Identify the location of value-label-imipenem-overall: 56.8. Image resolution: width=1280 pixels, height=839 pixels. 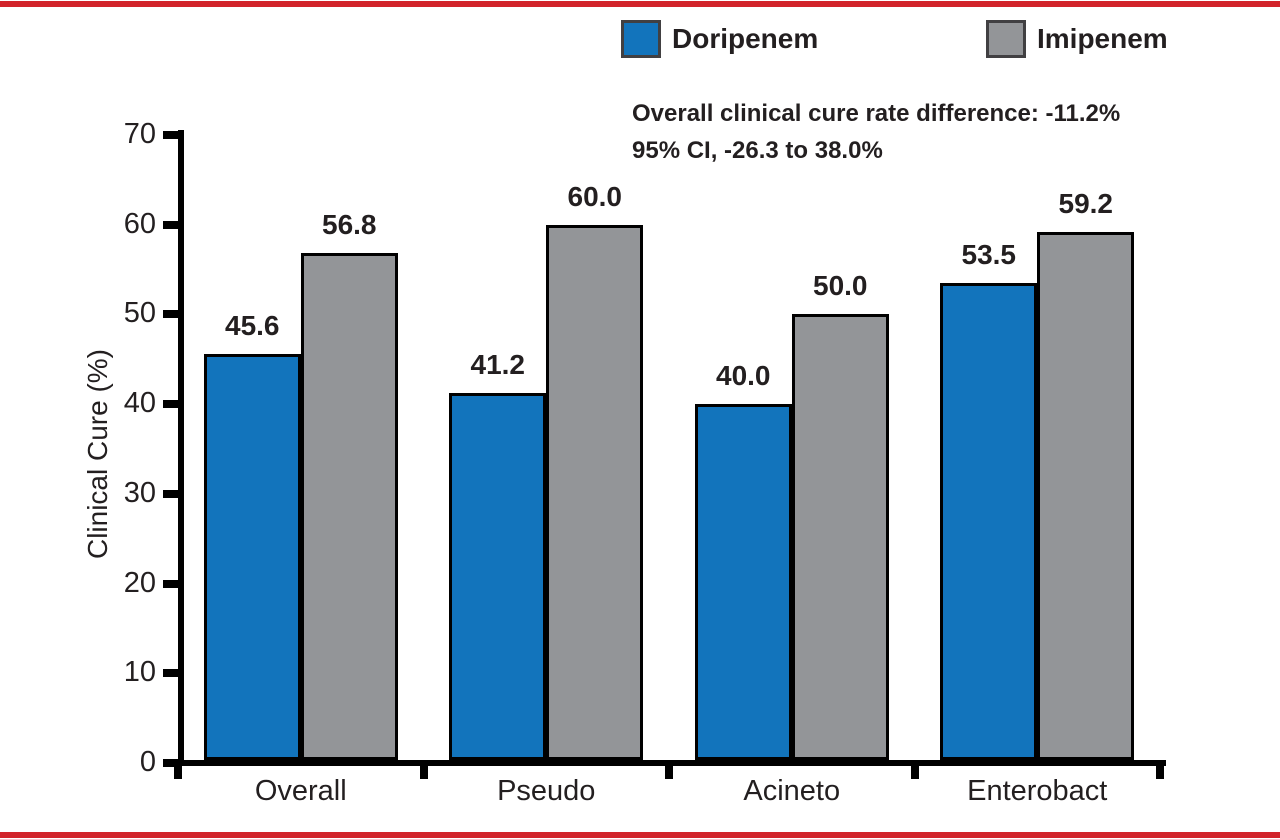
(349, 225).